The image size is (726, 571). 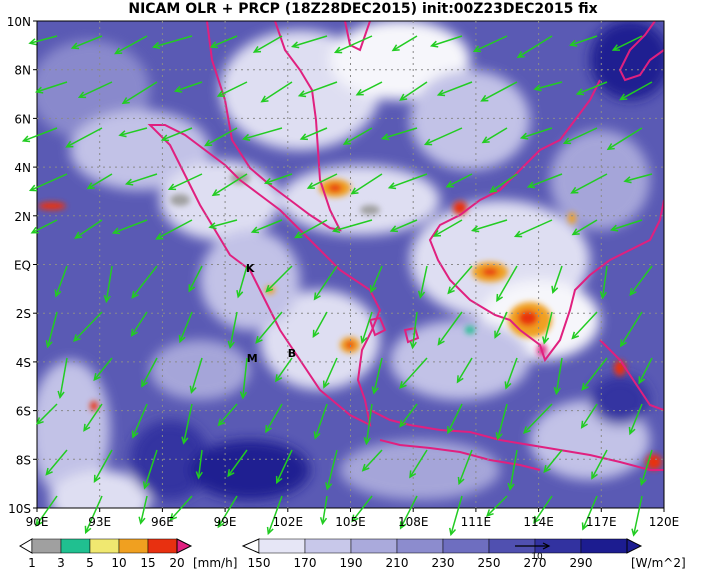 What do you see at coordinates (282, 546) in the screenshot?
I see `olr-cbar-swatch` at bounding box center [282, 546].